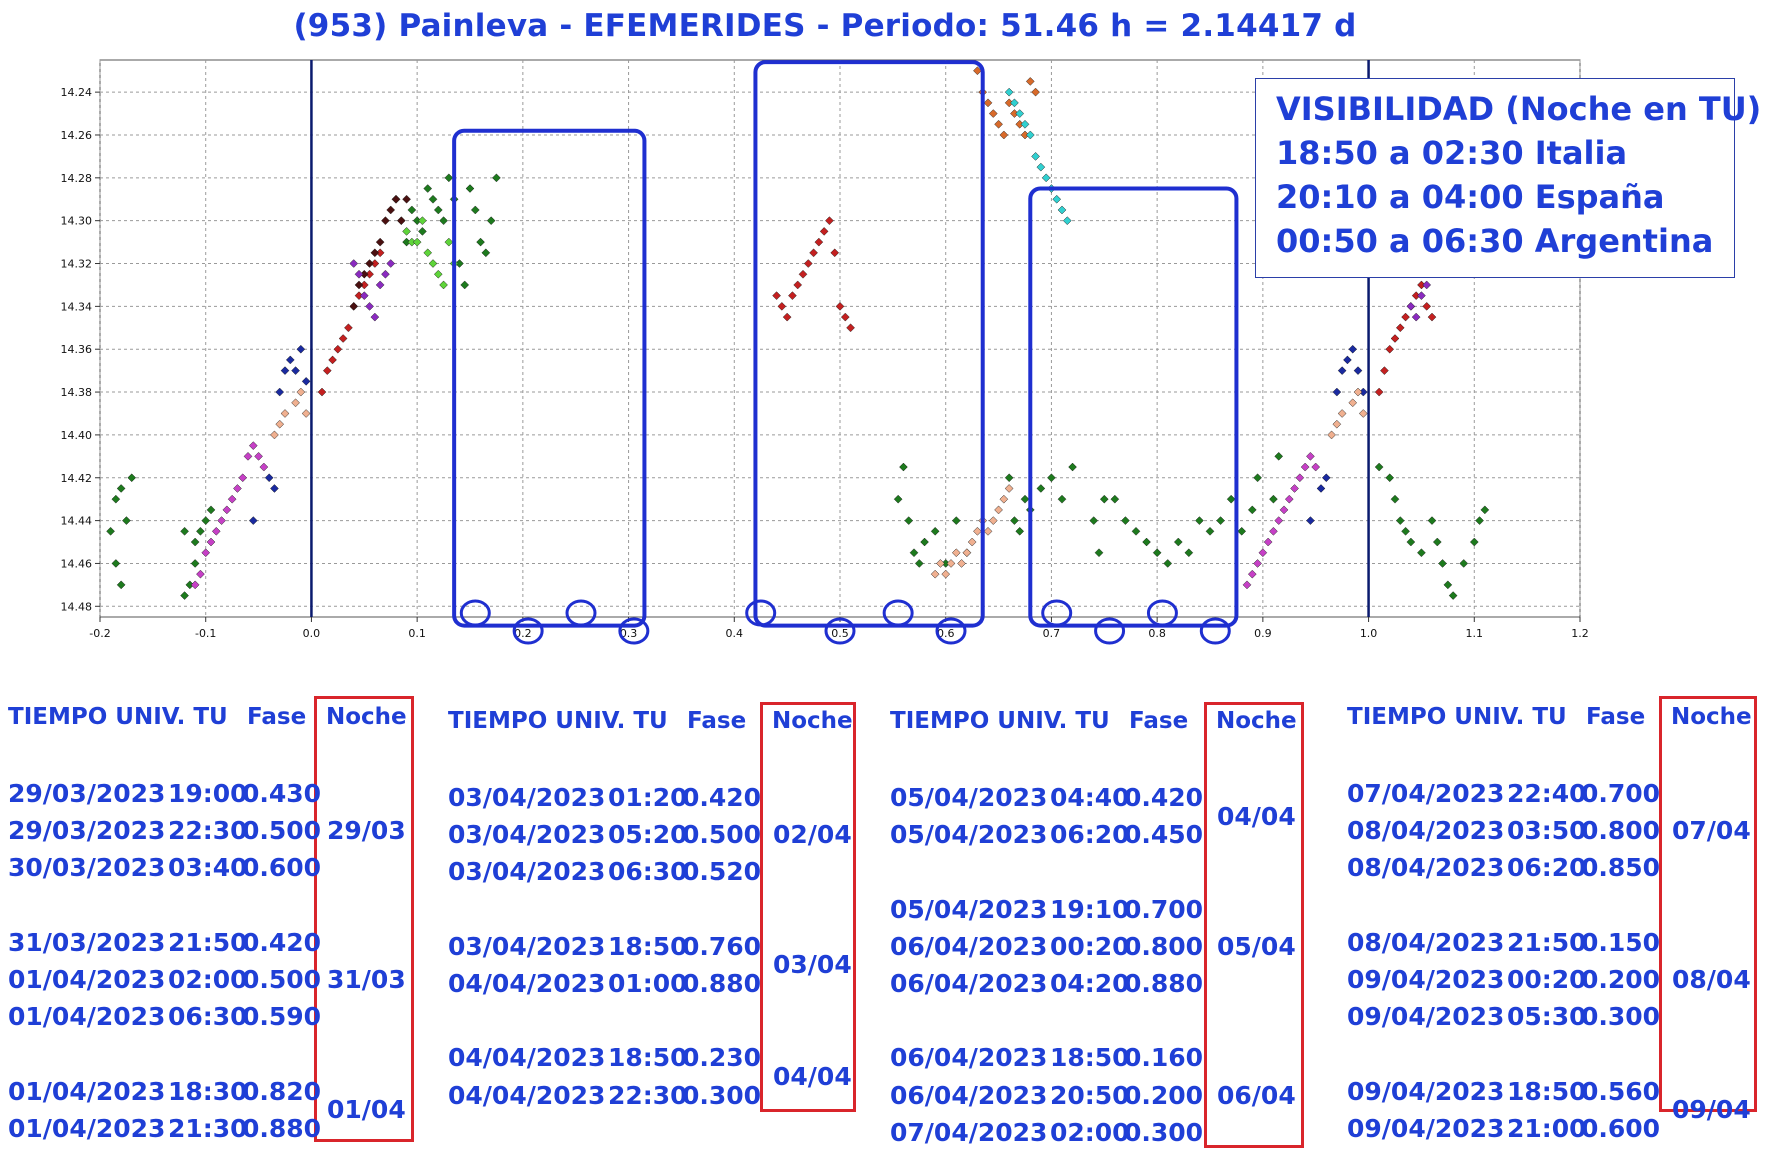 Image resolution: width=1771 pixels, height=1157 pixels. I want to click on row-date: 05/04/2023, so click(969, 835).